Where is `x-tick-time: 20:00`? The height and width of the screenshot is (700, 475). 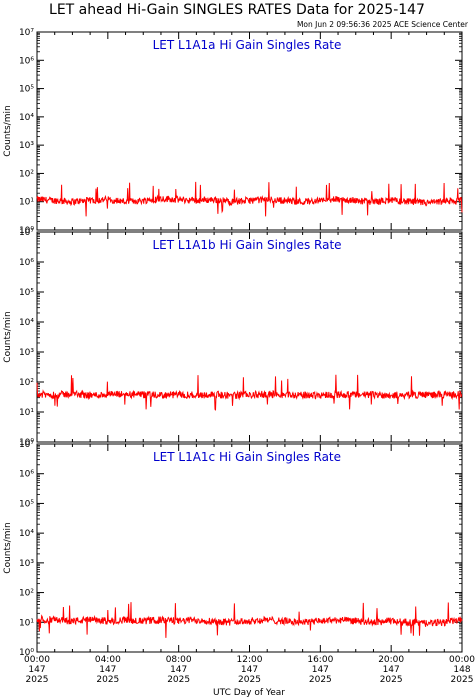 x-tick-time: 20:00 is located at coordinates (391, 660).